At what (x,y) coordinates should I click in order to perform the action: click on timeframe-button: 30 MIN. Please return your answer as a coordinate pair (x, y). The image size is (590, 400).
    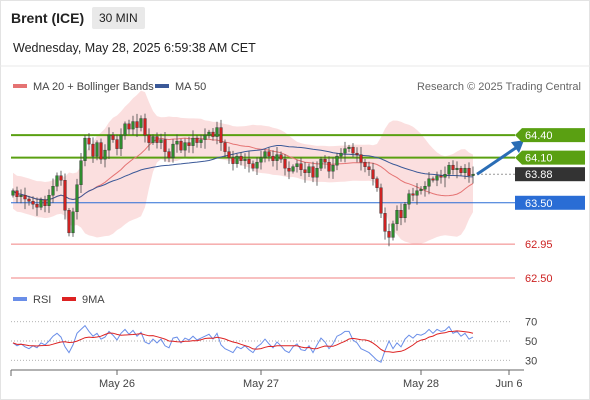
    Looking at the image, I should click on (118, 18).